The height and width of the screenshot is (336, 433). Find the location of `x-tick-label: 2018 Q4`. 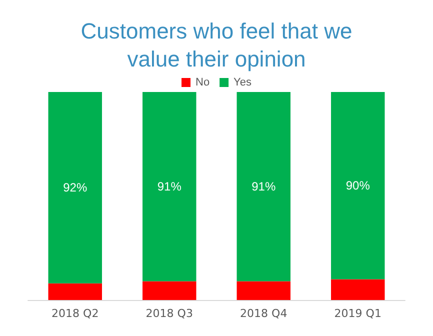

x-tick-label: 2018 Q4 is located at coordinates (264, 313).